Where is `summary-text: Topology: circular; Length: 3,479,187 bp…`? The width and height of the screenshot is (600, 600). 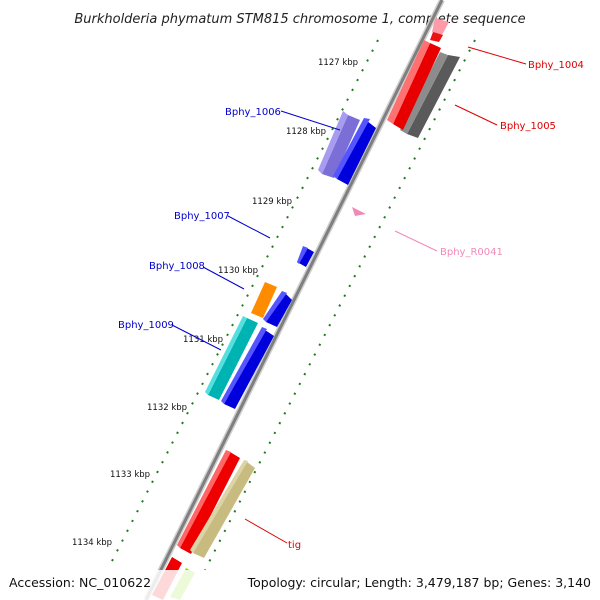 summary-text: Topology: circular; Length: 3,479,187 bp… is located at coordinates (419, 582).